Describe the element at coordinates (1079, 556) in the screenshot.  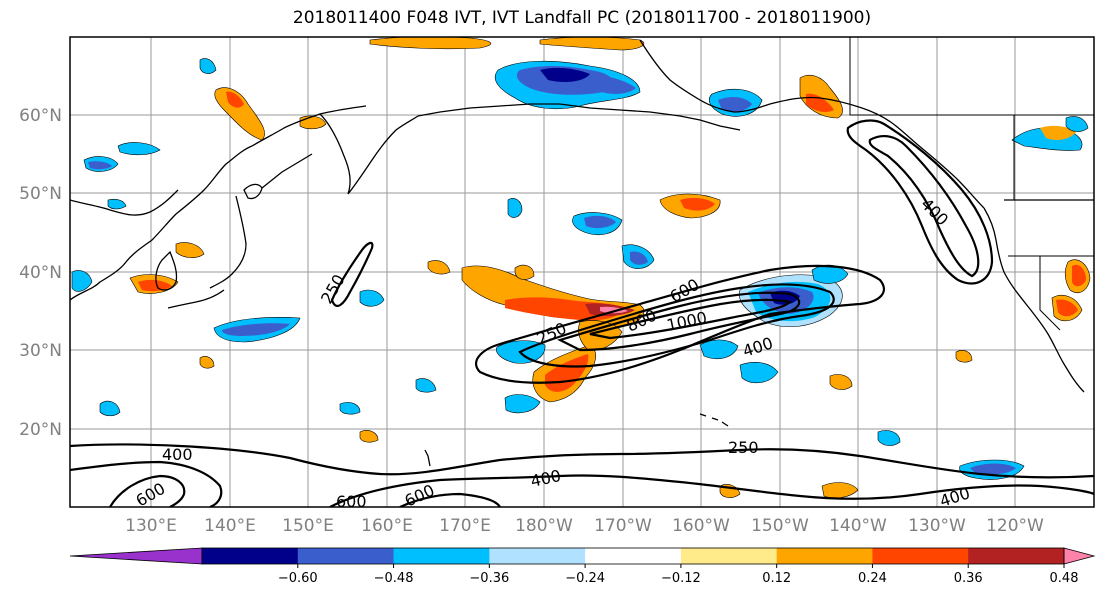
I see `colorbar-extension-high` at that location.